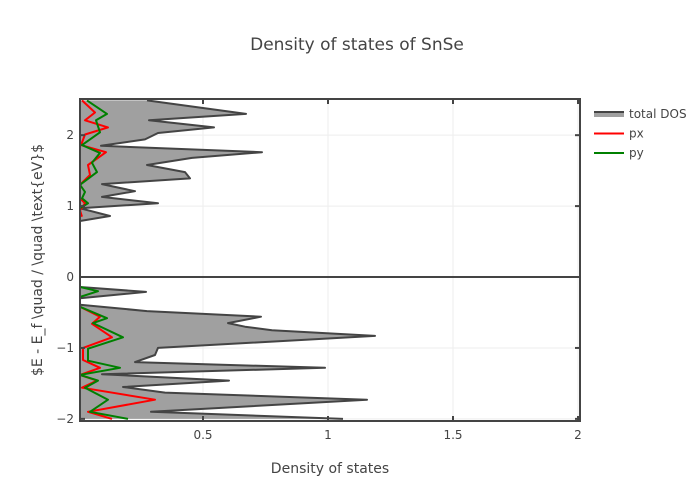 The width and height of the screenshot is (700, 504). What do you see at coordinates (452, 435) in the screenshot?
I see `x-tick-label: 1.5` at bounding box center [452, 435].